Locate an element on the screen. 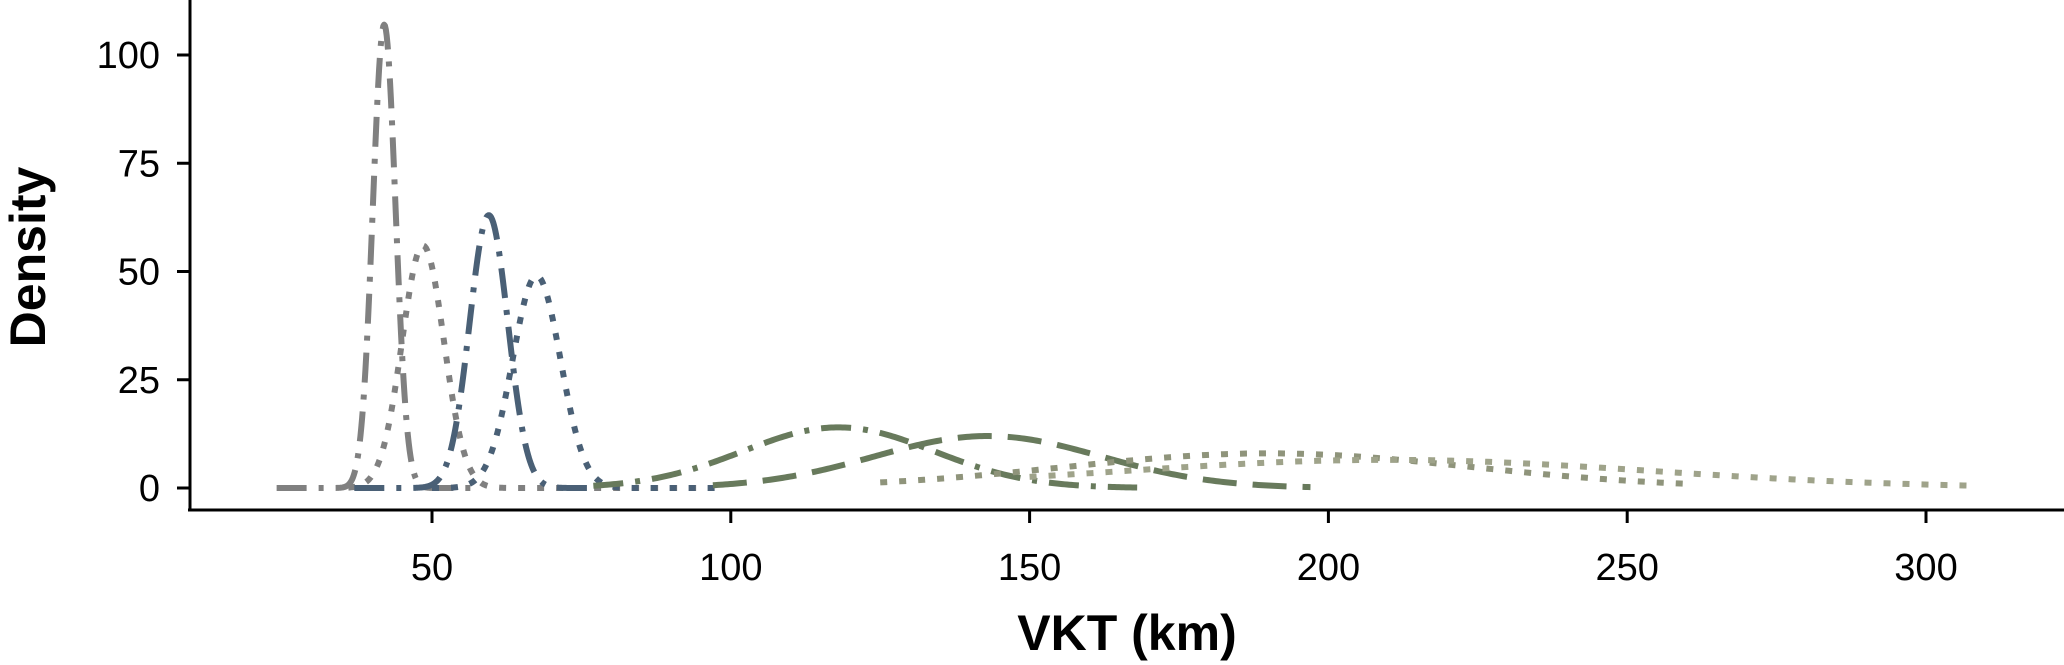 This screenshot has width=2064, height=665. x-ticks: 50 100 150 200 250 300 is located at coordinates (1184, 549).